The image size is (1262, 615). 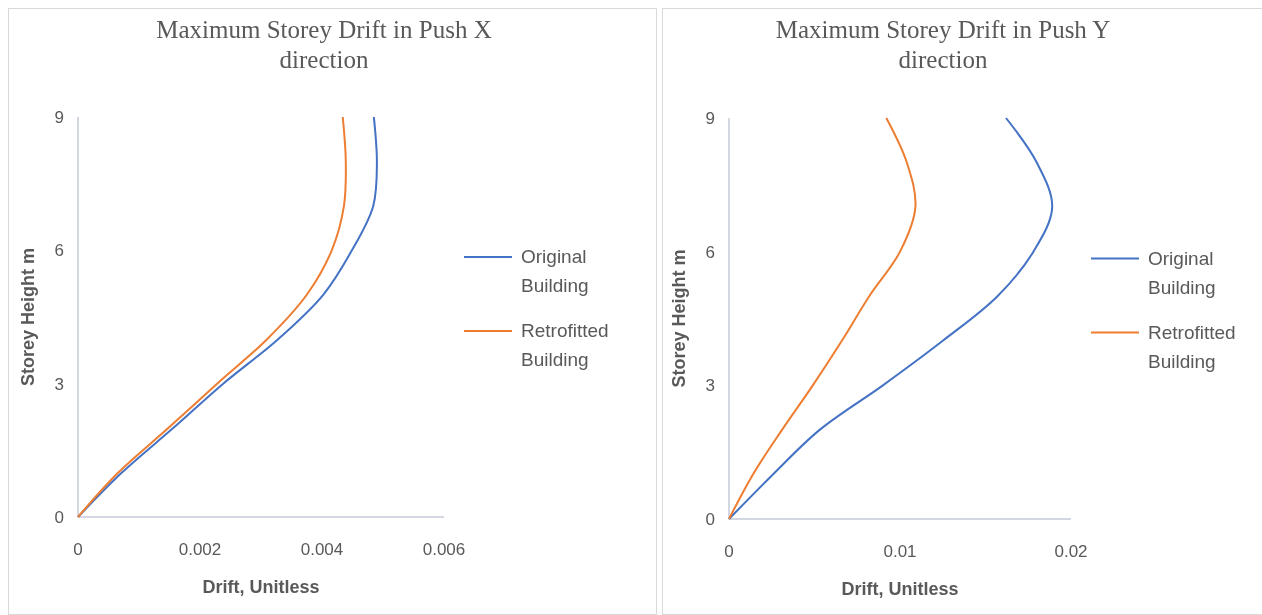 What do you see at coordinates (200, 549) in the screenshot?
I see `x-tick-label: 0.002` at bounding box center [200, 549].